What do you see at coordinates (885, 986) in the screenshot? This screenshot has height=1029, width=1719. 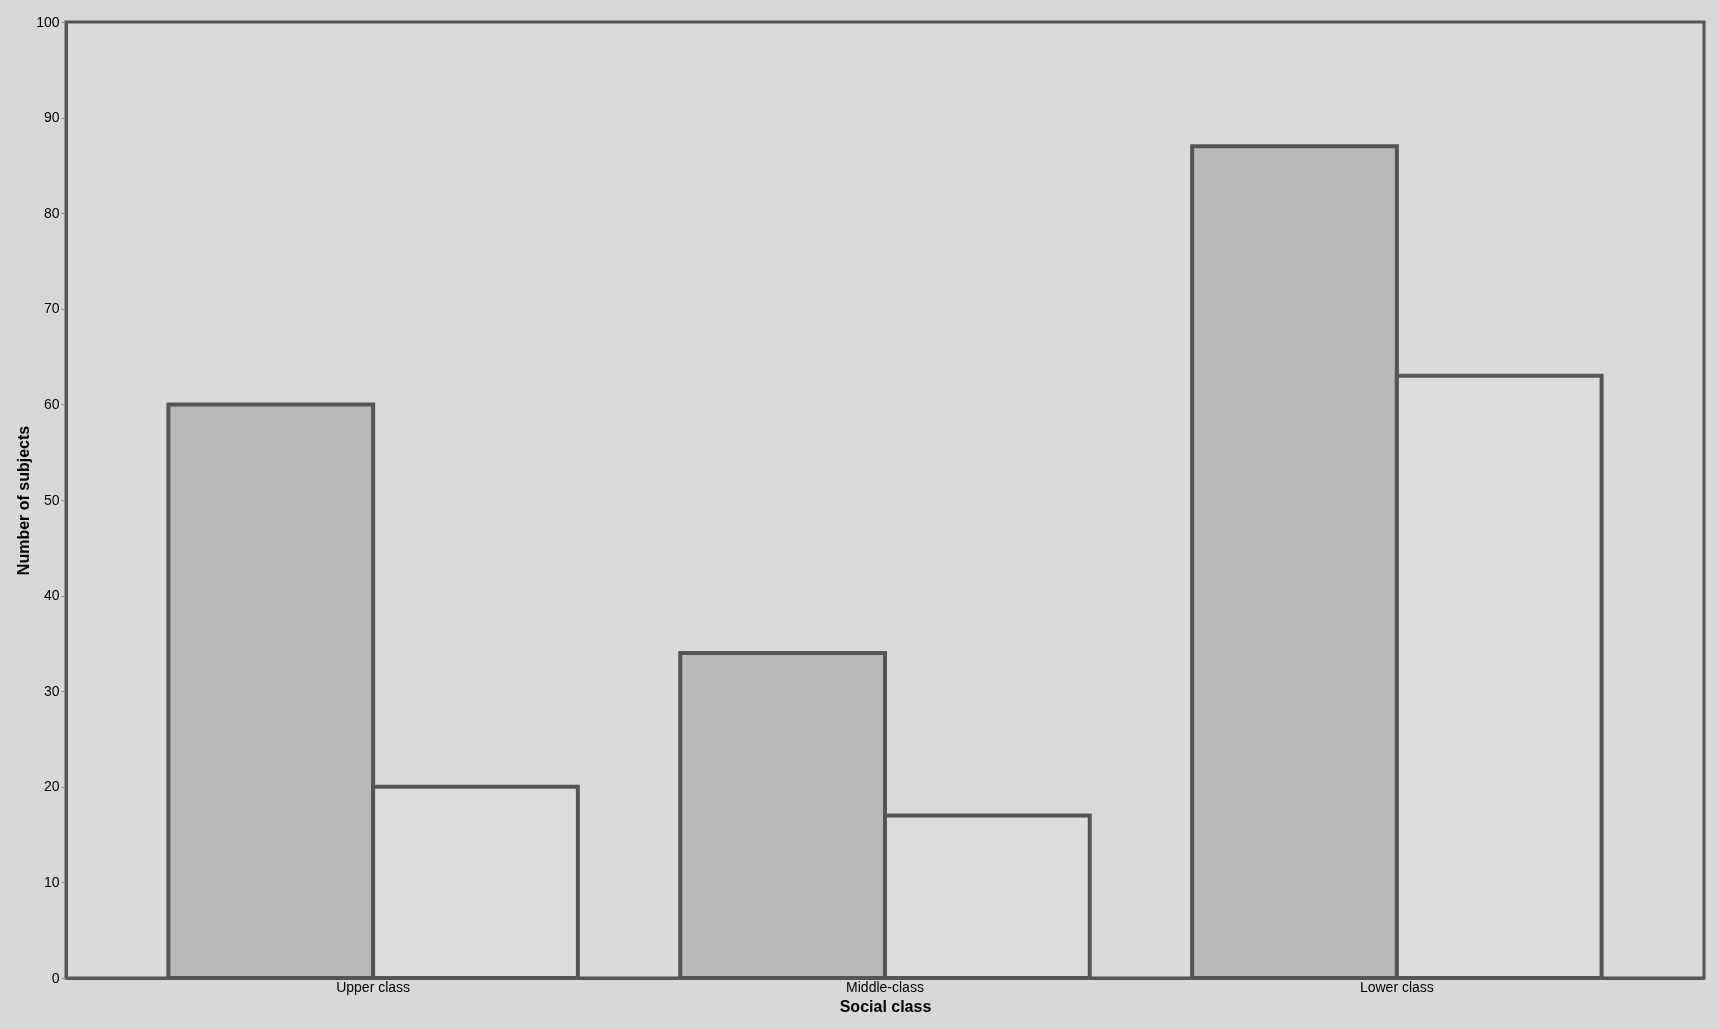 I see `x-tick-label: Middle-class` at bounding box center [885, 986].